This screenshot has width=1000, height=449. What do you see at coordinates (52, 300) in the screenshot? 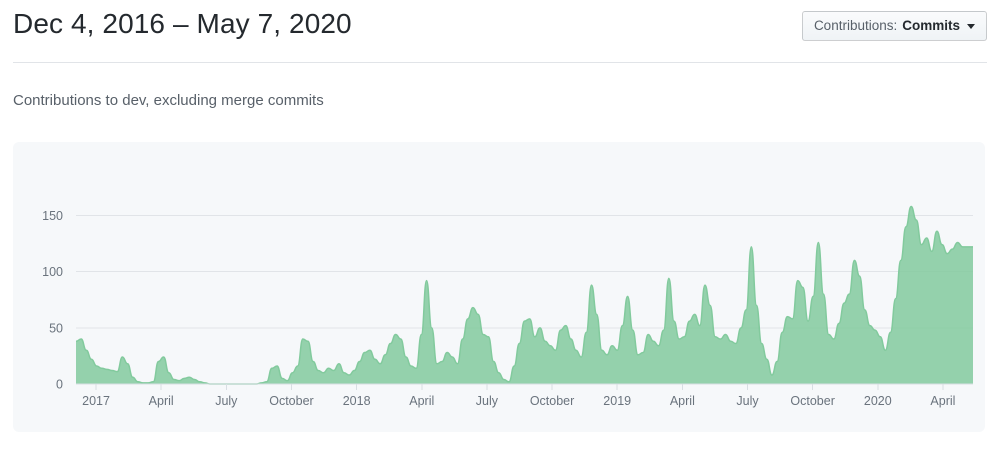
I see `chart-y-tick-labels: 0 50 100 150` at bounding box center [52, 300].